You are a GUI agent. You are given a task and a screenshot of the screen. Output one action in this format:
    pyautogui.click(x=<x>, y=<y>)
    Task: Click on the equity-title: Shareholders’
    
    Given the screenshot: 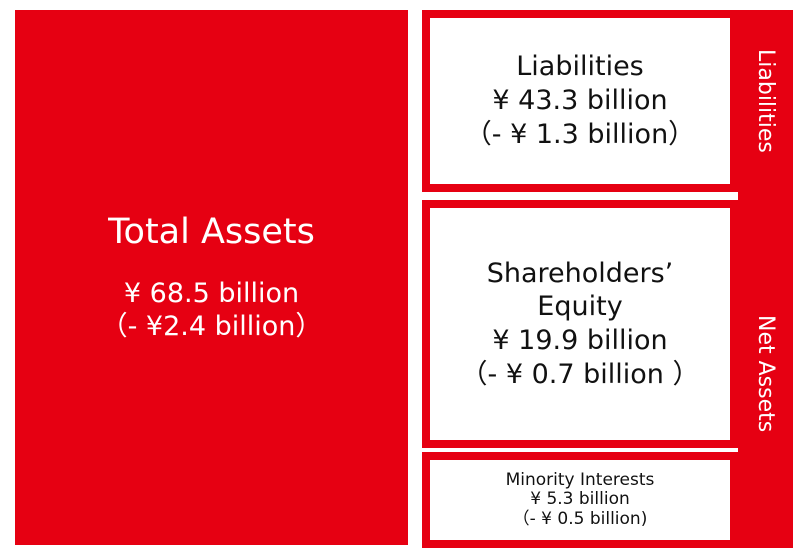 What is the action you would take?
    pyautogui.click(x=580, y=273)
    